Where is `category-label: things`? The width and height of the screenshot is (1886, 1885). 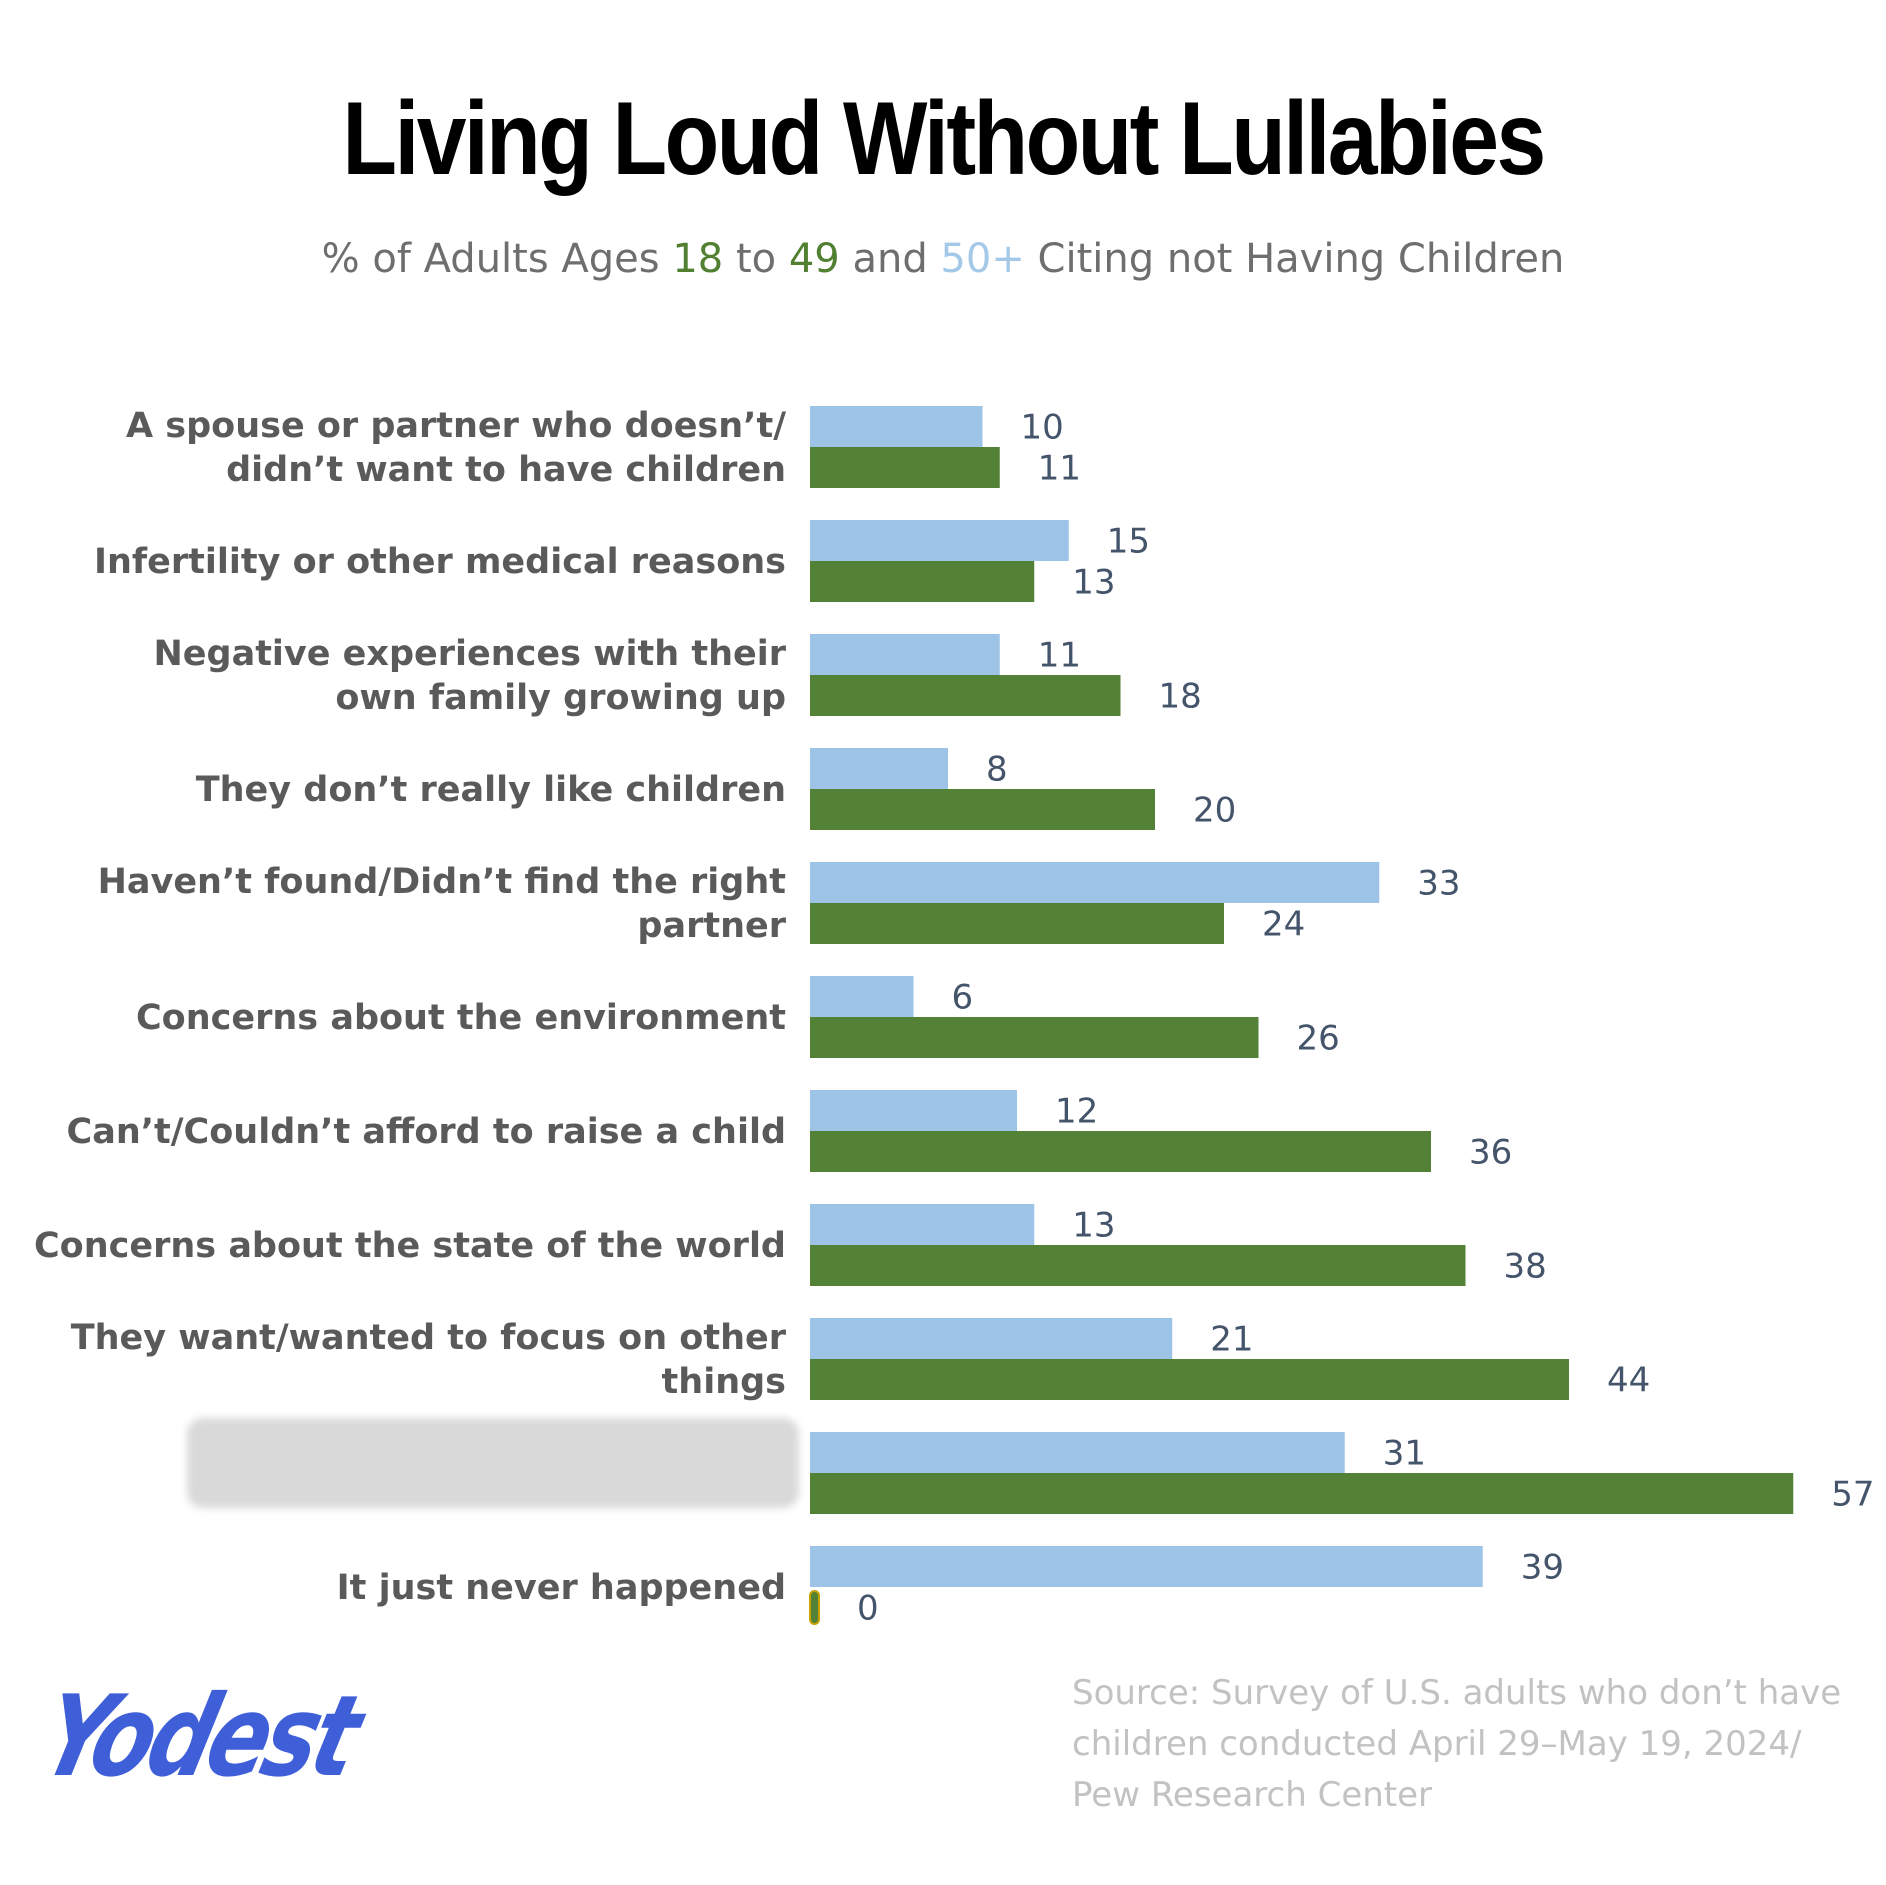
category-label: things is located at coordinates (724, 1382).